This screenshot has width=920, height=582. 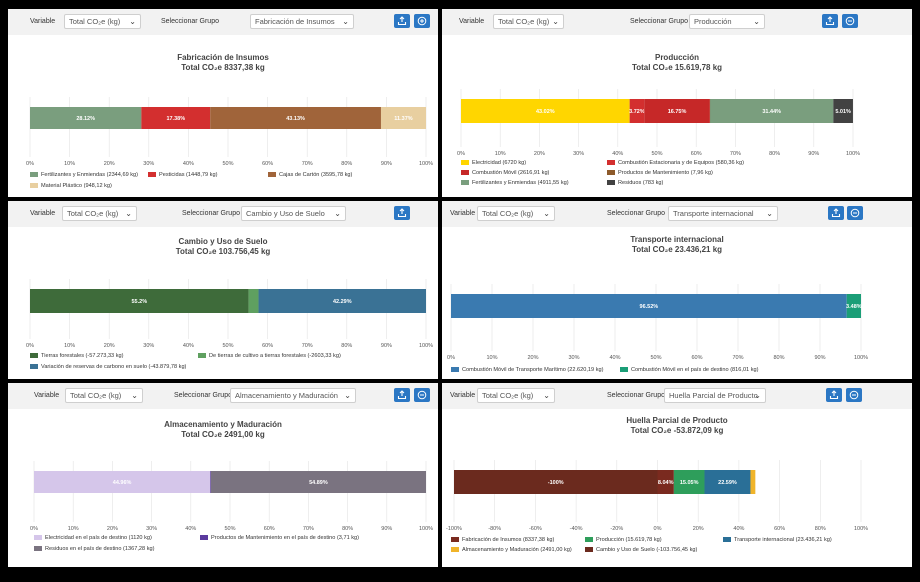 I want to click on data-label: 43.13%, so click(x=295, y=119).